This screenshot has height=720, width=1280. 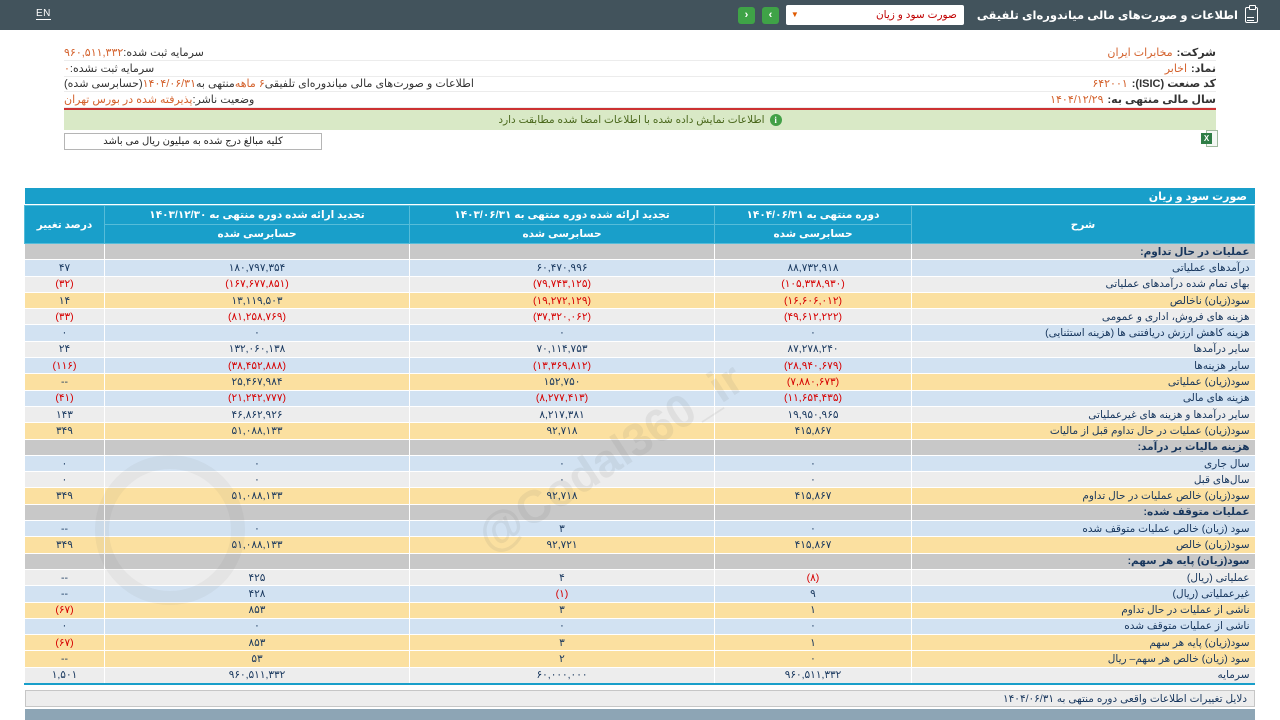 What do you see at coordinates (562, 365) in the screenshot?
I see `value-cell: (۱۳,۳۶۹,۸۱۲)` at bounding box center [562, 365].